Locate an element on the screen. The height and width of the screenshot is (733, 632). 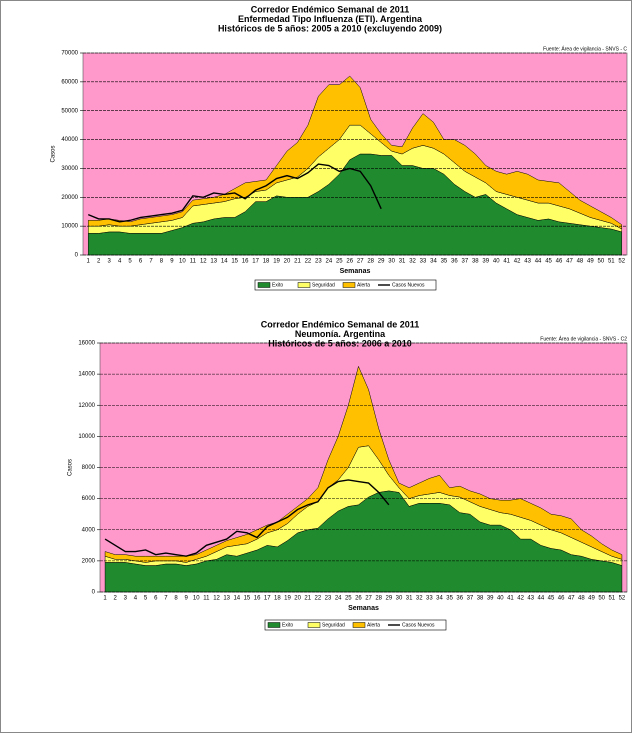
x-tick-label: 44 is located at coordinates (541, 599).